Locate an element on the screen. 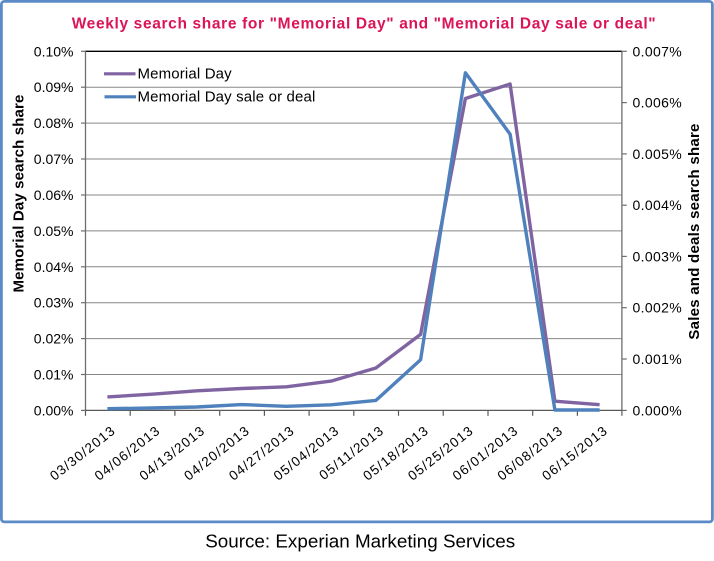  svg-text: 0.006% is located at coordinates (658, 103).